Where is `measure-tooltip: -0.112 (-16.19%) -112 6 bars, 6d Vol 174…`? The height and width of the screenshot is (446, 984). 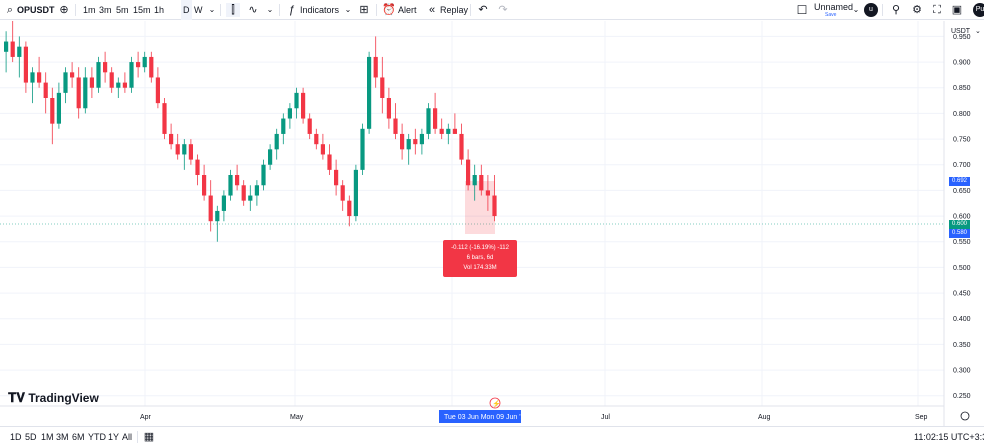 measure-tooltip: -0.112 (-16.19%) -112 6 bars, 6d Vol 174… is located at coordinates (480, 258).